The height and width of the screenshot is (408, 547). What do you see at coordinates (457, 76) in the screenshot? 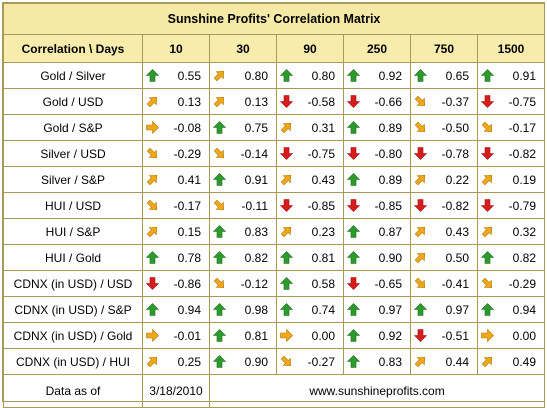
I see `correlation-value: 0.65` at bounding box center [457, 76].